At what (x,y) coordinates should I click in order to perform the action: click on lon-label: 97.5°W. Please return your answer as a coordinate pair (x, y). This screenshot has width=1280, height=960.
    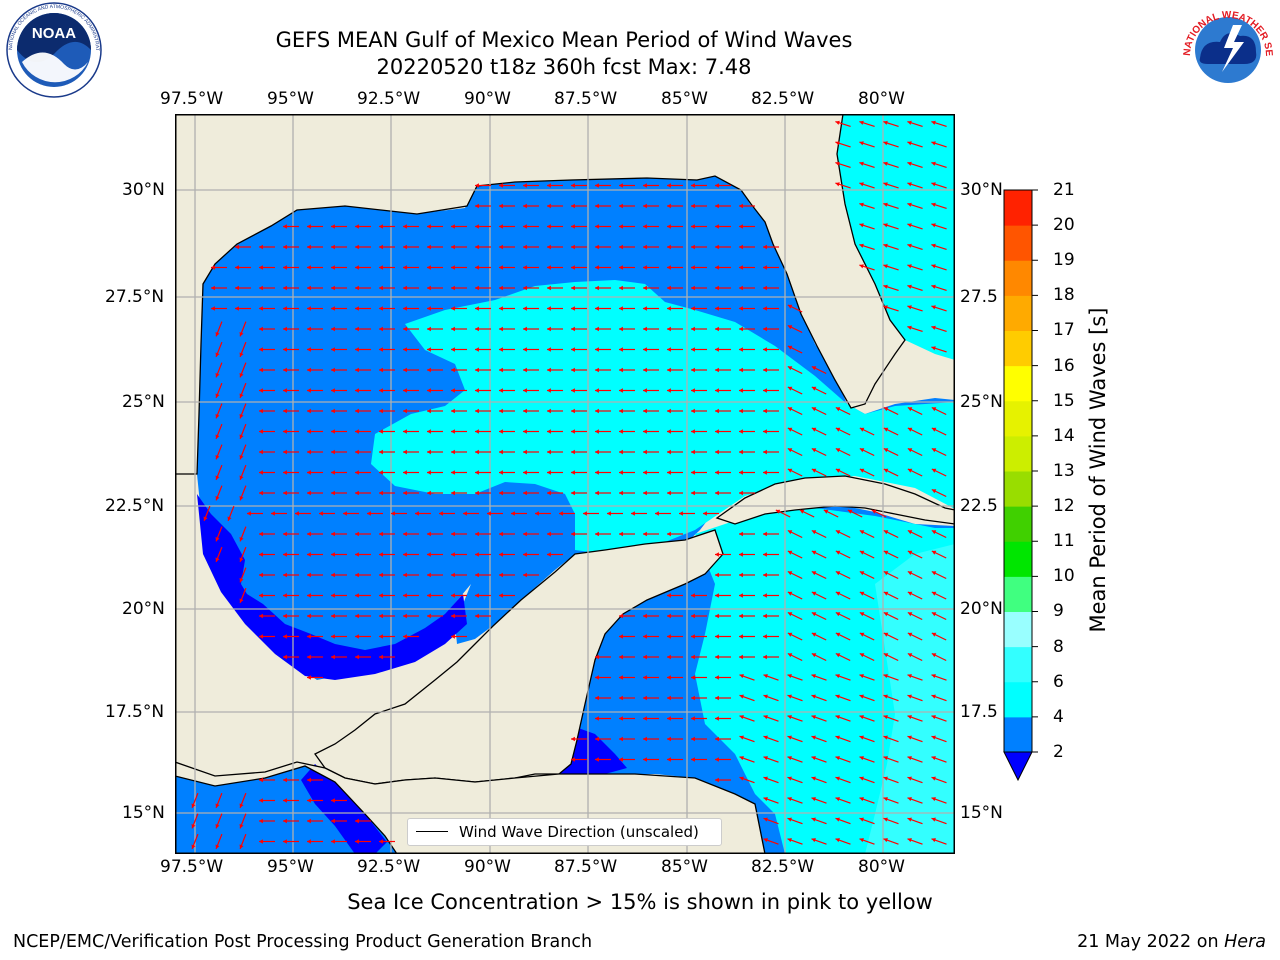
    Looking at the image, I should click on (192, 867).